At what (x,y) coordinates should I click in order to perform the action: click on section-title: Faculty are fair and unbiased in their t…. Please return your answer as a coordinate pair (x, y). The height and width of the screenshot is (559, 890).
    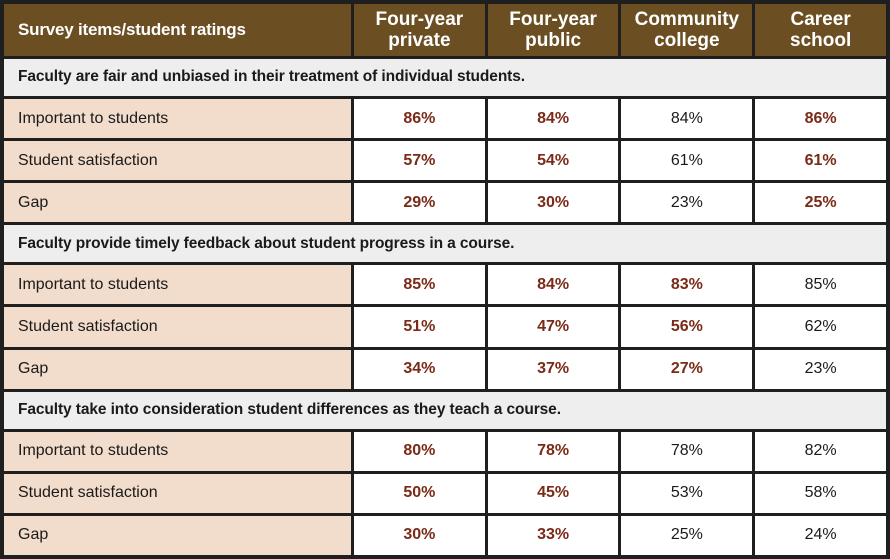
    Looking at the image, I should click on (445, 77).